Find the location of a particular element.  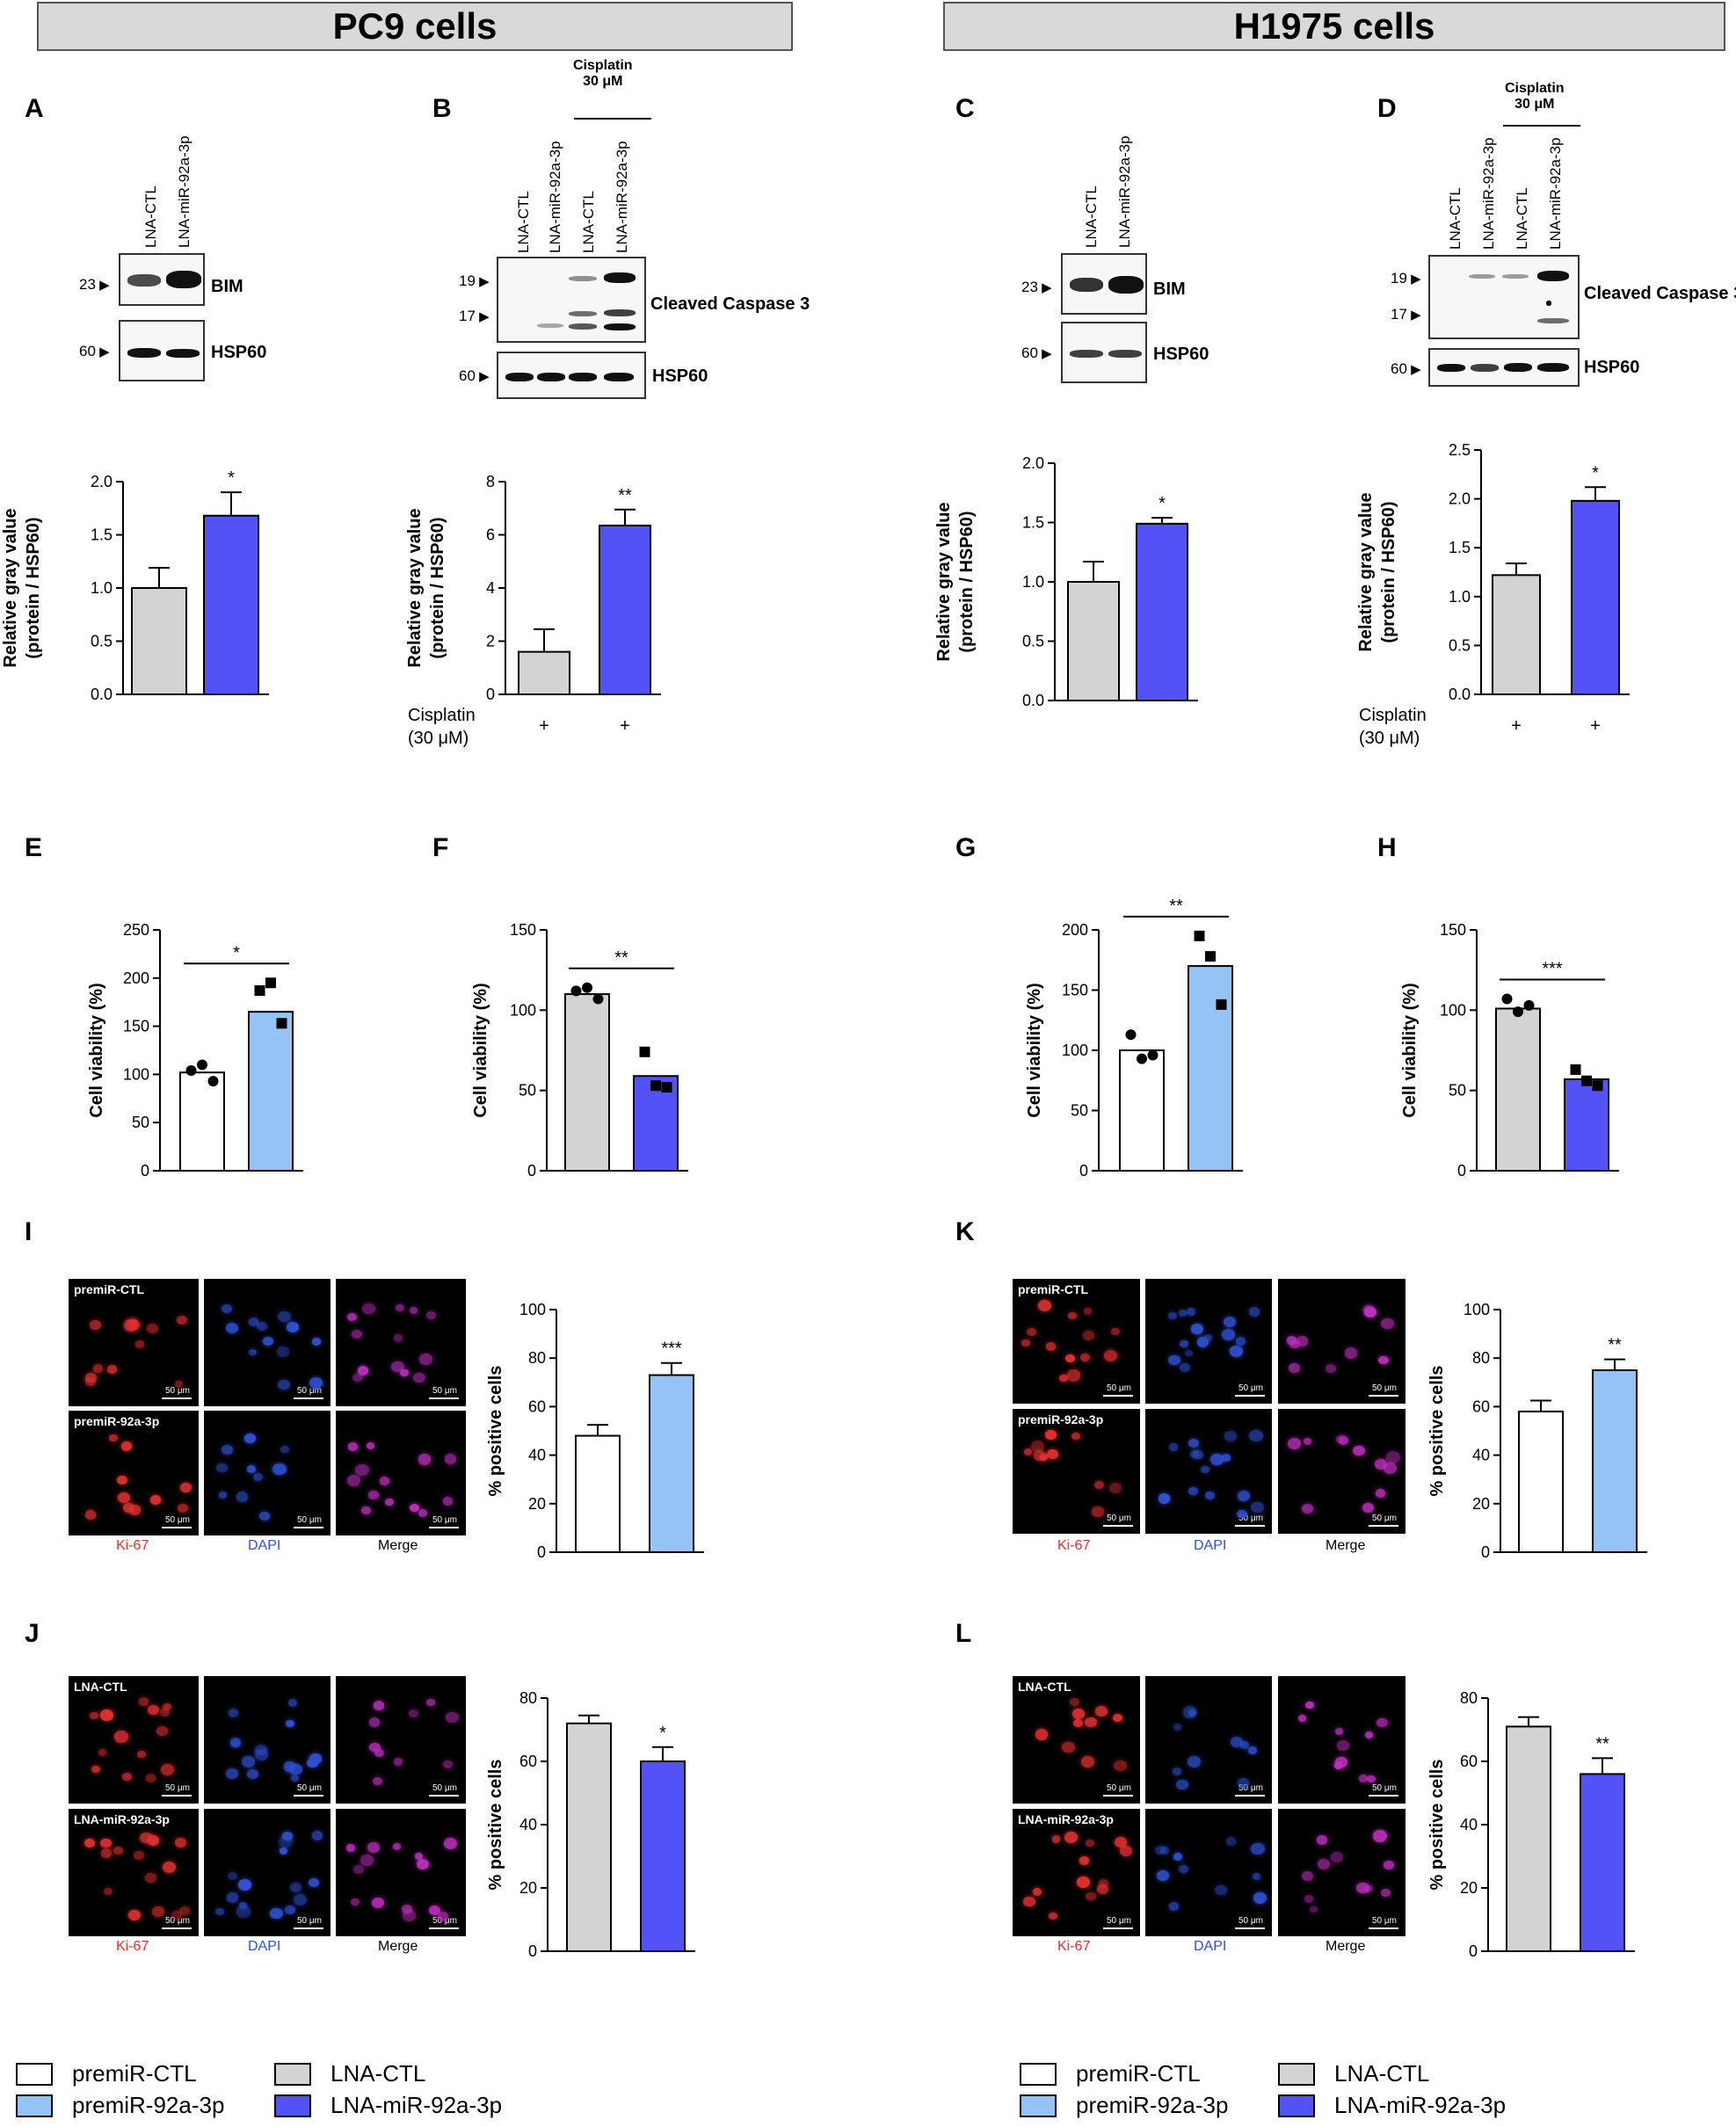

micro-i-ctl-label: premiR-CTL is located at coordinates (109, 1289).